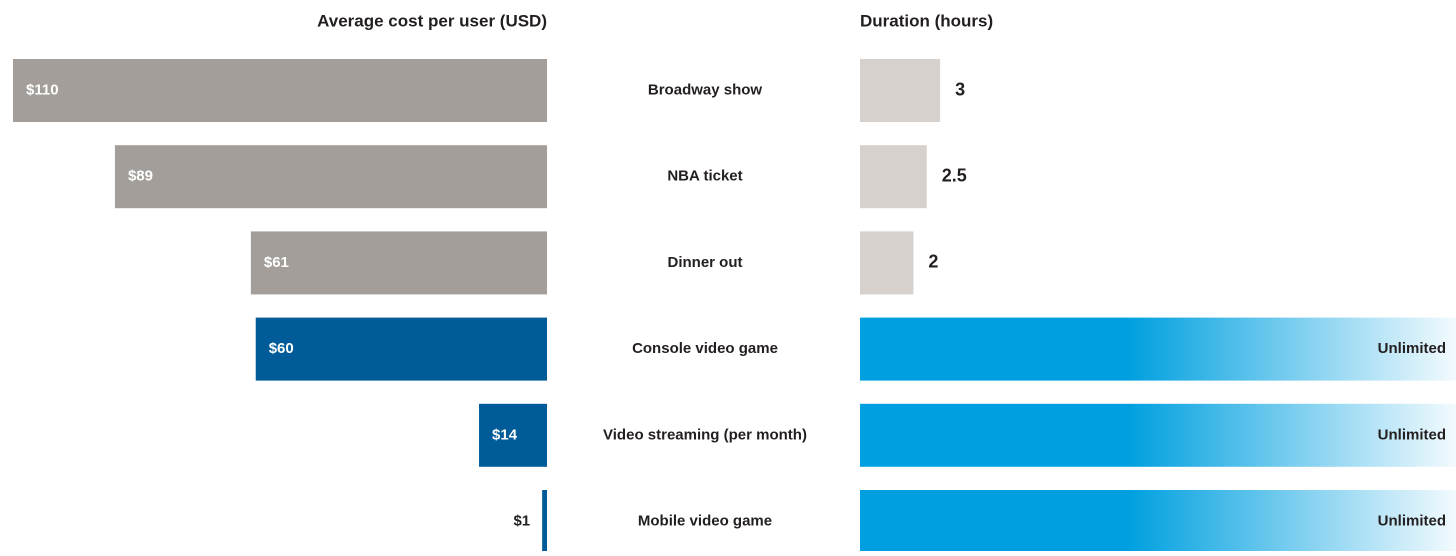 This screenshot has width=1456, height=556. Describe the element at coordinates (954, 175) in the screenshot. I see `value-label: 2.5` at that location.